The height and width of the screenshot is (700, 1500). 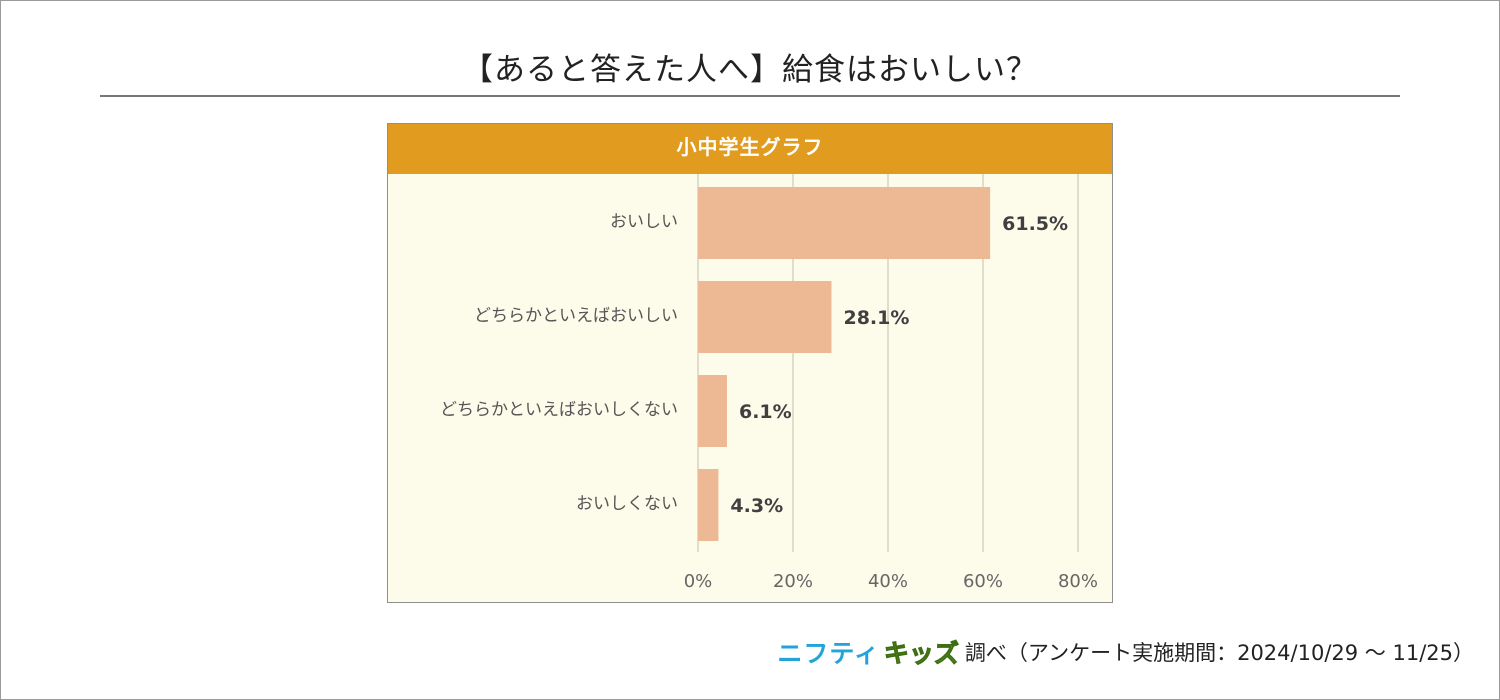 What do you see at coordinates (1035, 224) in the screenshot?
I see `value-label-0: 61.5%` at bounding box center [1035, 224].